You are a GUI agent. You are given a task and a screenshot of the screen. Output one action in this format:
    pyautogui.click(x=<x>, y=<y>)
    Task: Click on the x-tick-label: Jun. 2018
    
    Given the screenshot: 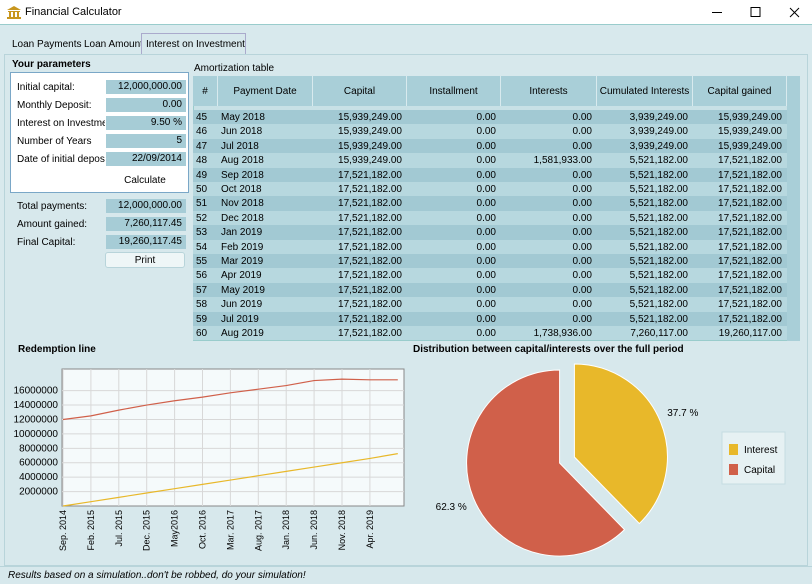 What is the action you would take?
    pyautogui.click(x=314, y=530)
    